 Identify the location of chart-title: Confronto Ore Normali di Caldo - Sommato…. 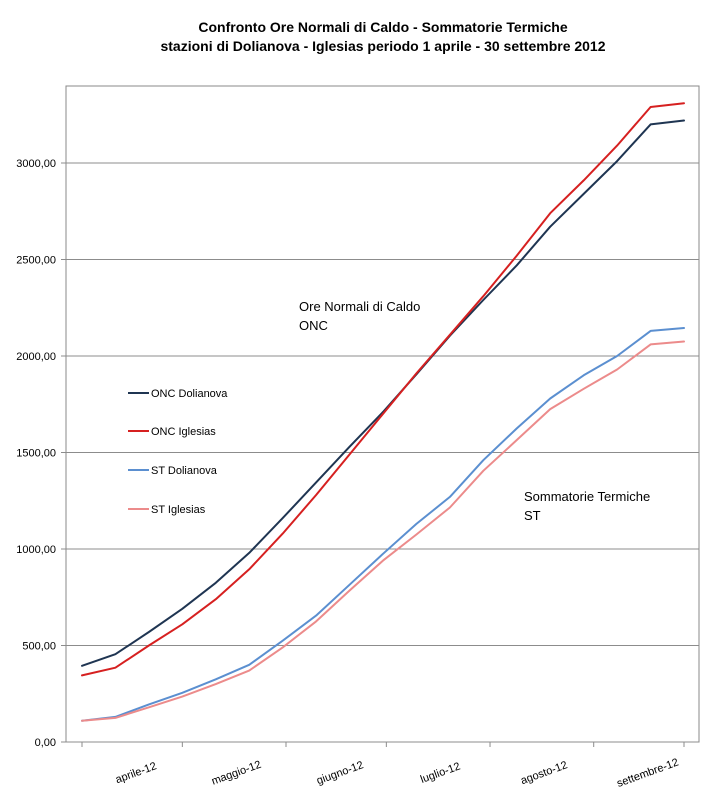
(382, 27).